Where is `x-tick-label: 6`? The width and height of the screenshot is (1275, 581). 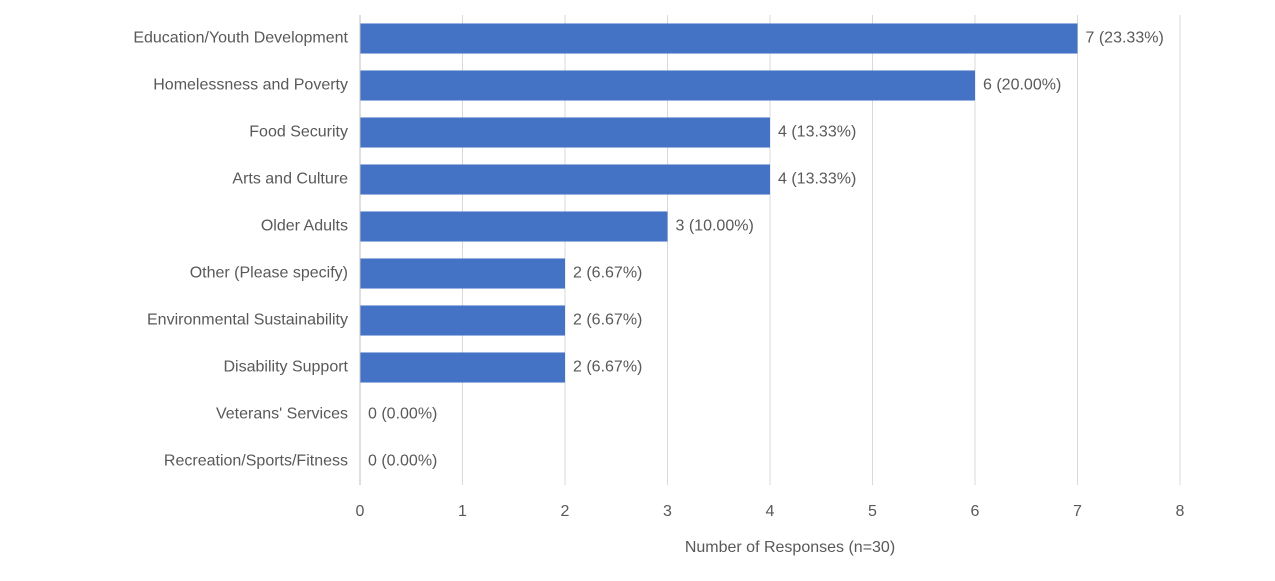 x-tick-label: 6 is located at coordinates (975, 511).